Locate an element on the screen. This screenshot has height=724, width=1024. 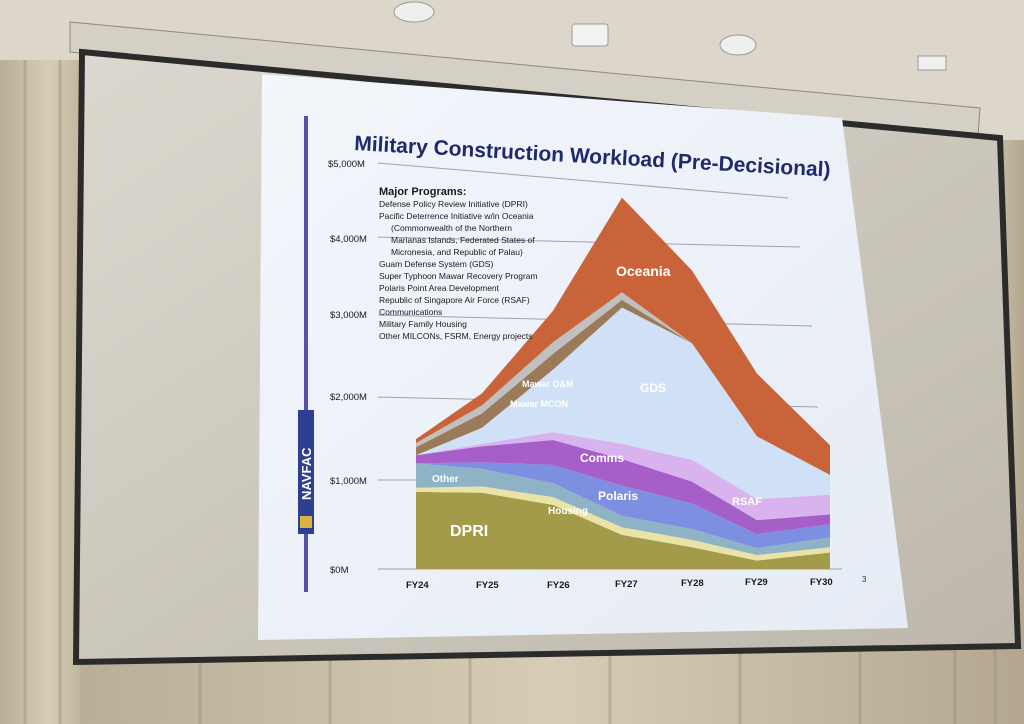
y-axis-tick-labels: $0M $1,000M $2,000M $3,000M $4,000M $5,000M is located at coordinates (347, 367).